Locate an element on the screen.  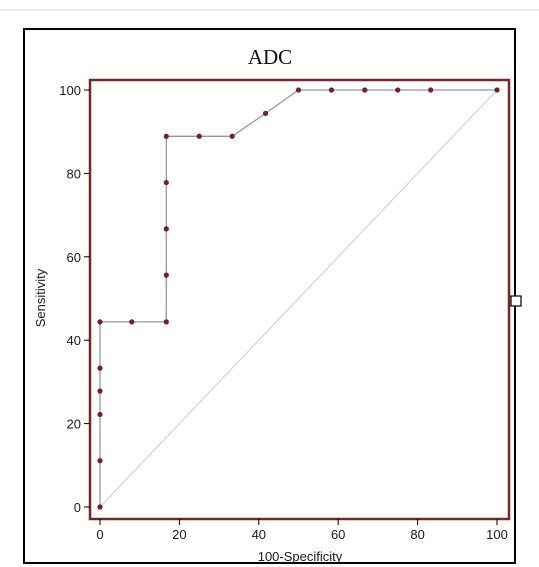
x-tick-label: 80 is located at coordinates (417, 534).